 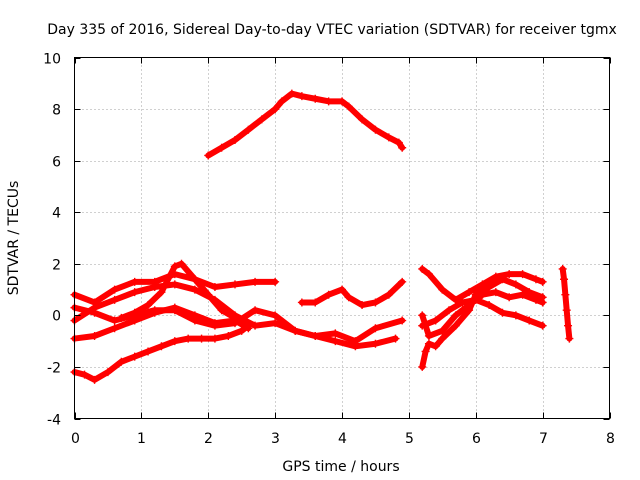 I want to click on series-arc-h, so click(x=482, y=314).